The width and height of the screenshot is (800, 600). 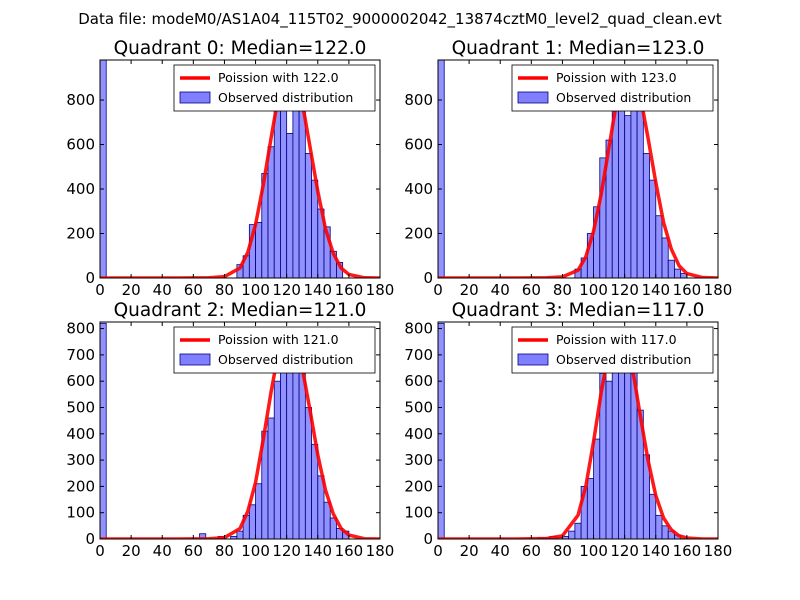 I want to click on legend-label-poisson: Poission with 121.0, so click(x=278, y=339).